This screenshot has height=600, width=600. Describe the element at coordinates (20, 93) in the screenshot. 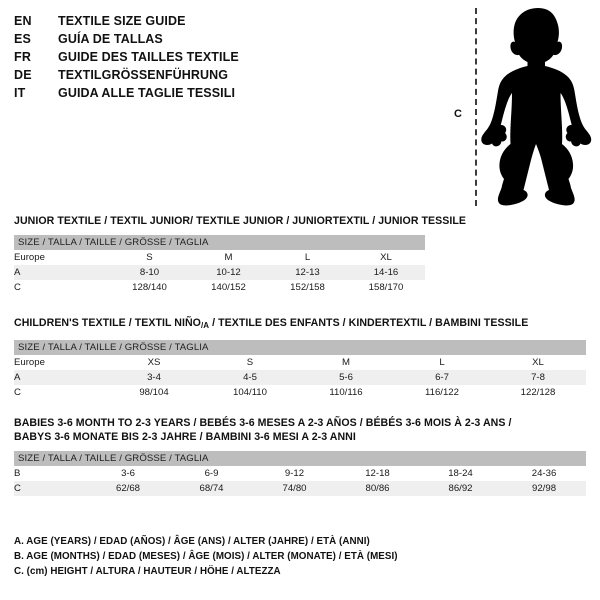

I see `language-code-it: IT` at that location.